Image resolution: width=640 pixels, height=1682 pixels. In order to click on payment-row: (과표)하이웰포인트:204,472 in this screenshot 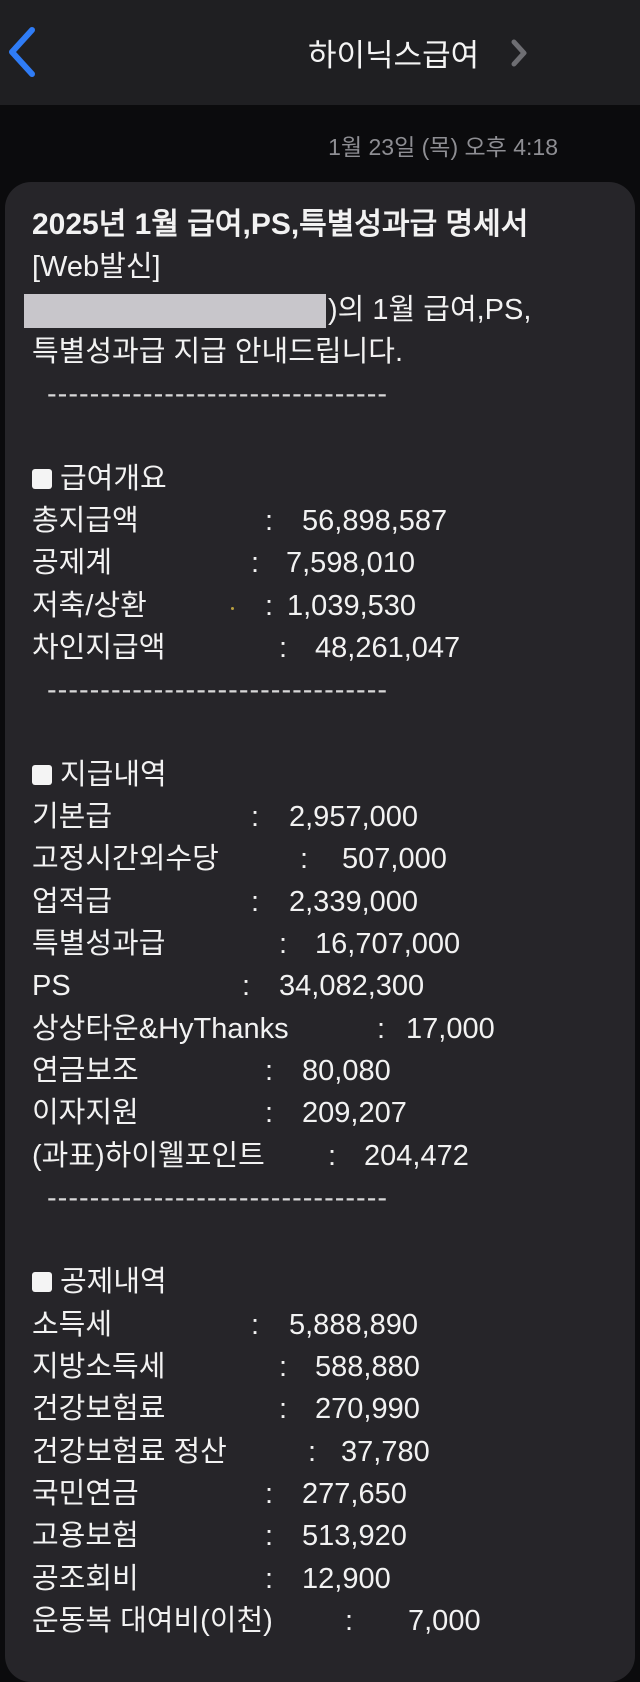, I will do `click(250, 1155)`.